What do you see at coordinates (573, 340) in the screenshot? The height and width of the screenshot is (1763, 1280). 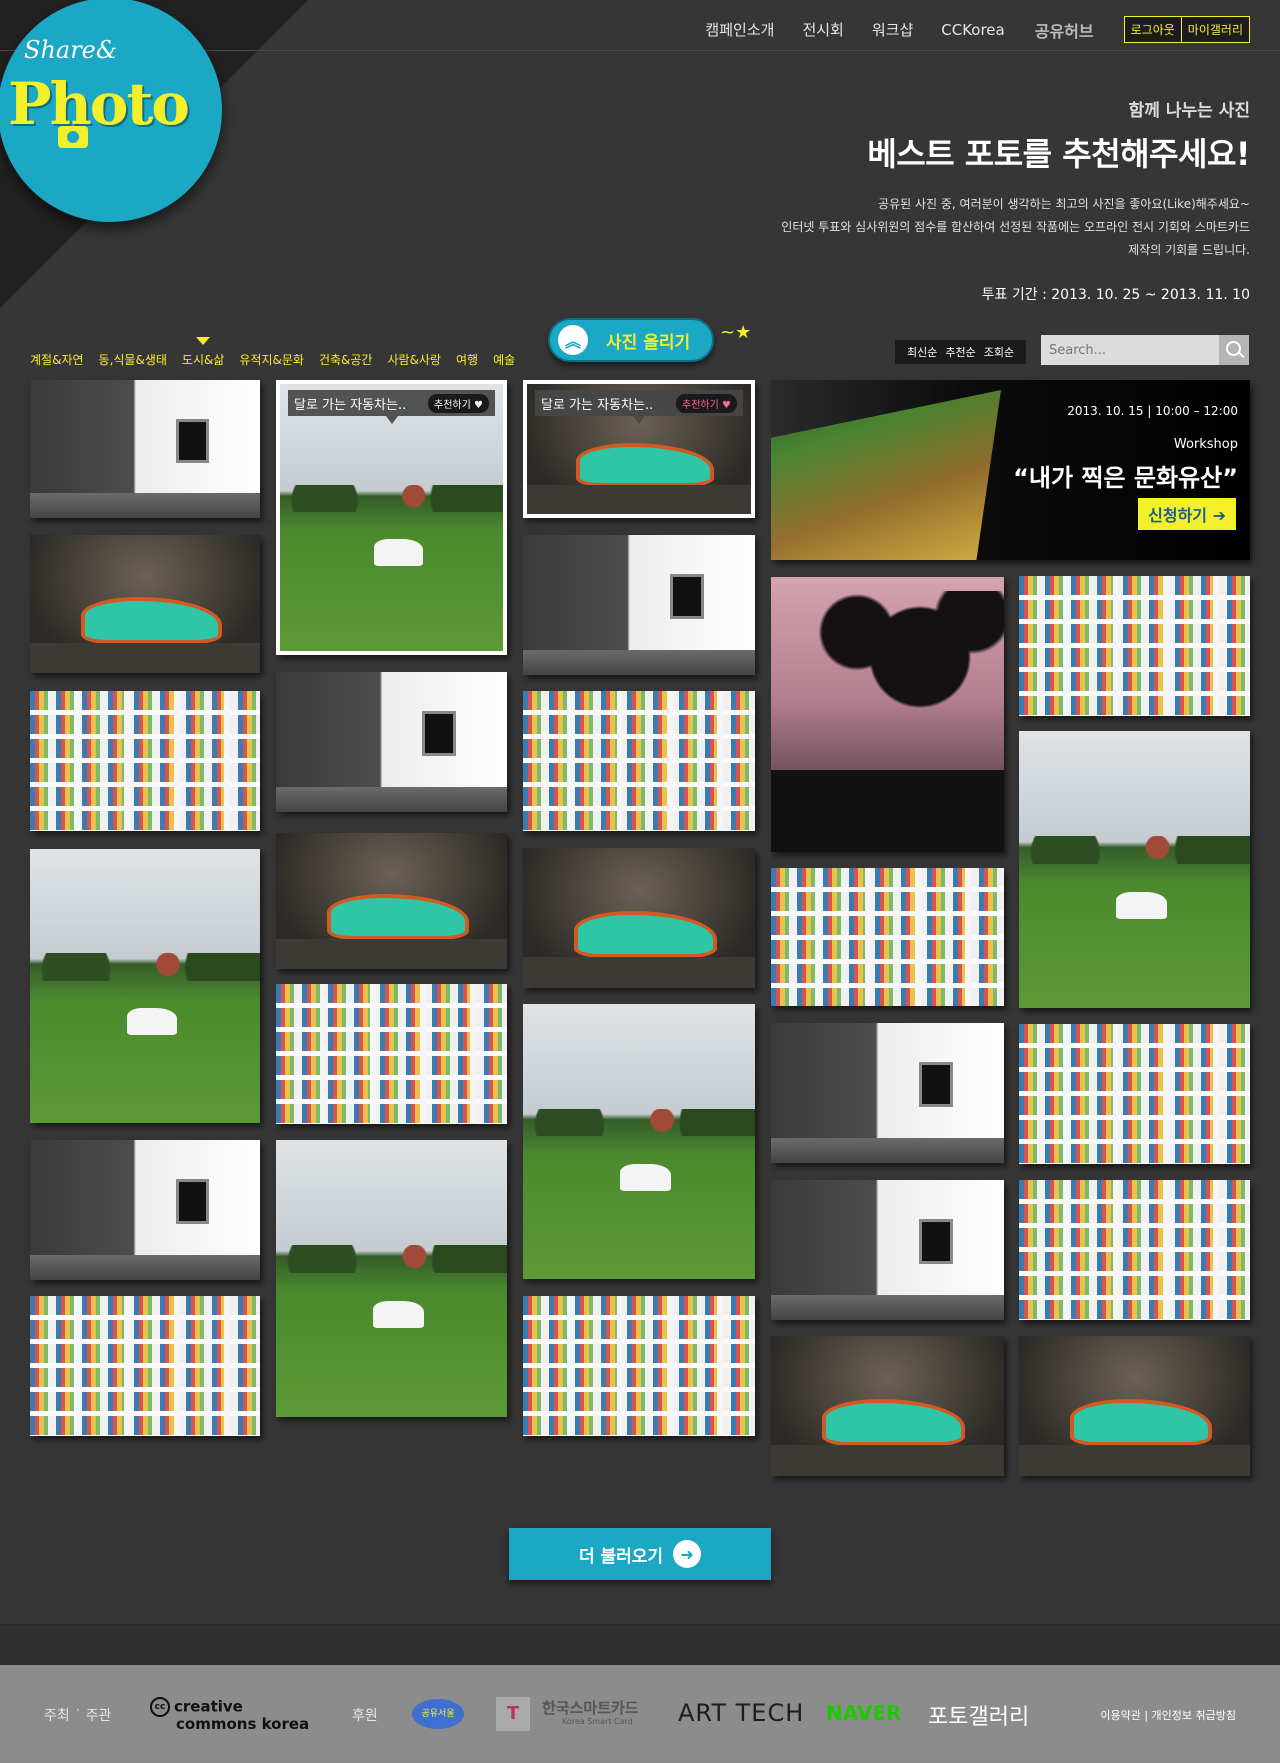 I see `chevron-up-icon: ︽` at bounding box center [573, 340].